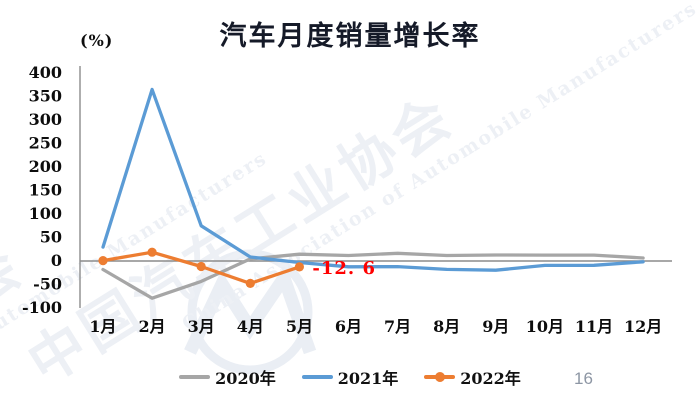 The image size is (700, 406). Describe the element at coordinates (45, 166) in the screenshot. I see `y-tick-label: 200` at that location.